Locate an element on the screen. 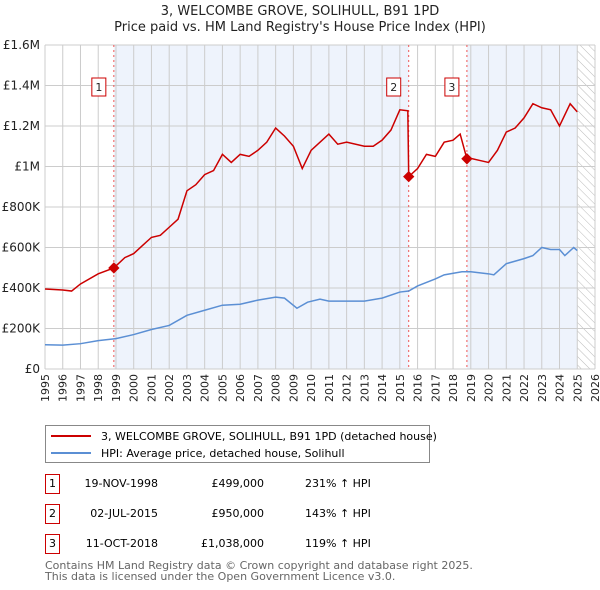  y-tick-label: £800K is located at coordinates (22, 207).